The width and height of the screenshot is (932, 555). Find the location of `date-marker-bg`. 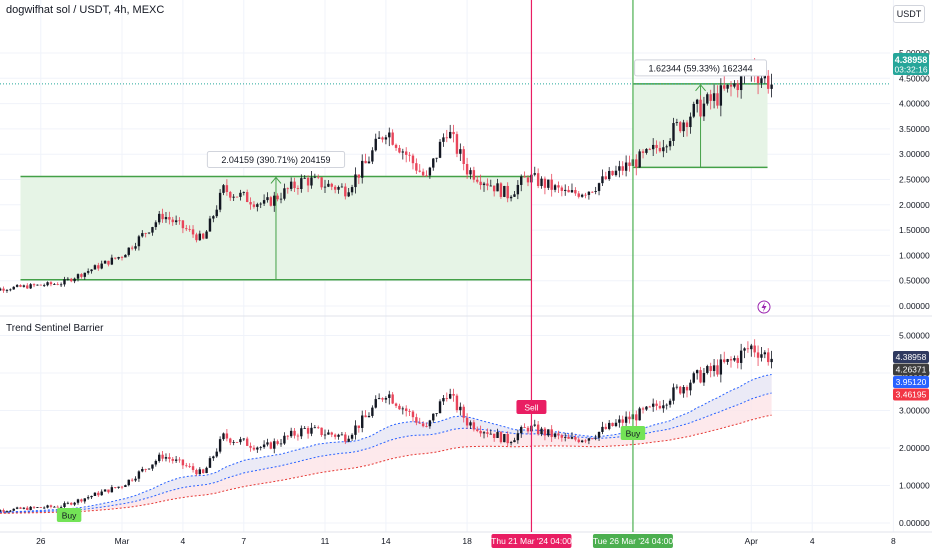

date-marker-bg is located at coordinates (632, 541).